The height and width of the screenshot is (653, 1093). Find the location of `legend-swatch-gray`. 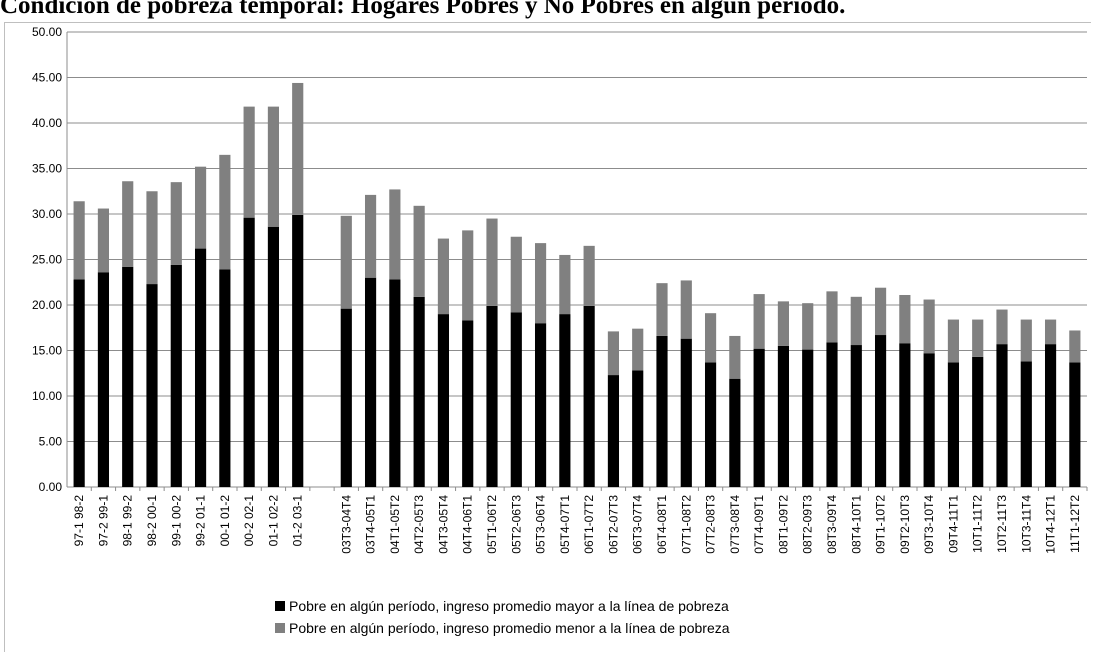

legend-swatch-gray is located at coordinates (280, 628).